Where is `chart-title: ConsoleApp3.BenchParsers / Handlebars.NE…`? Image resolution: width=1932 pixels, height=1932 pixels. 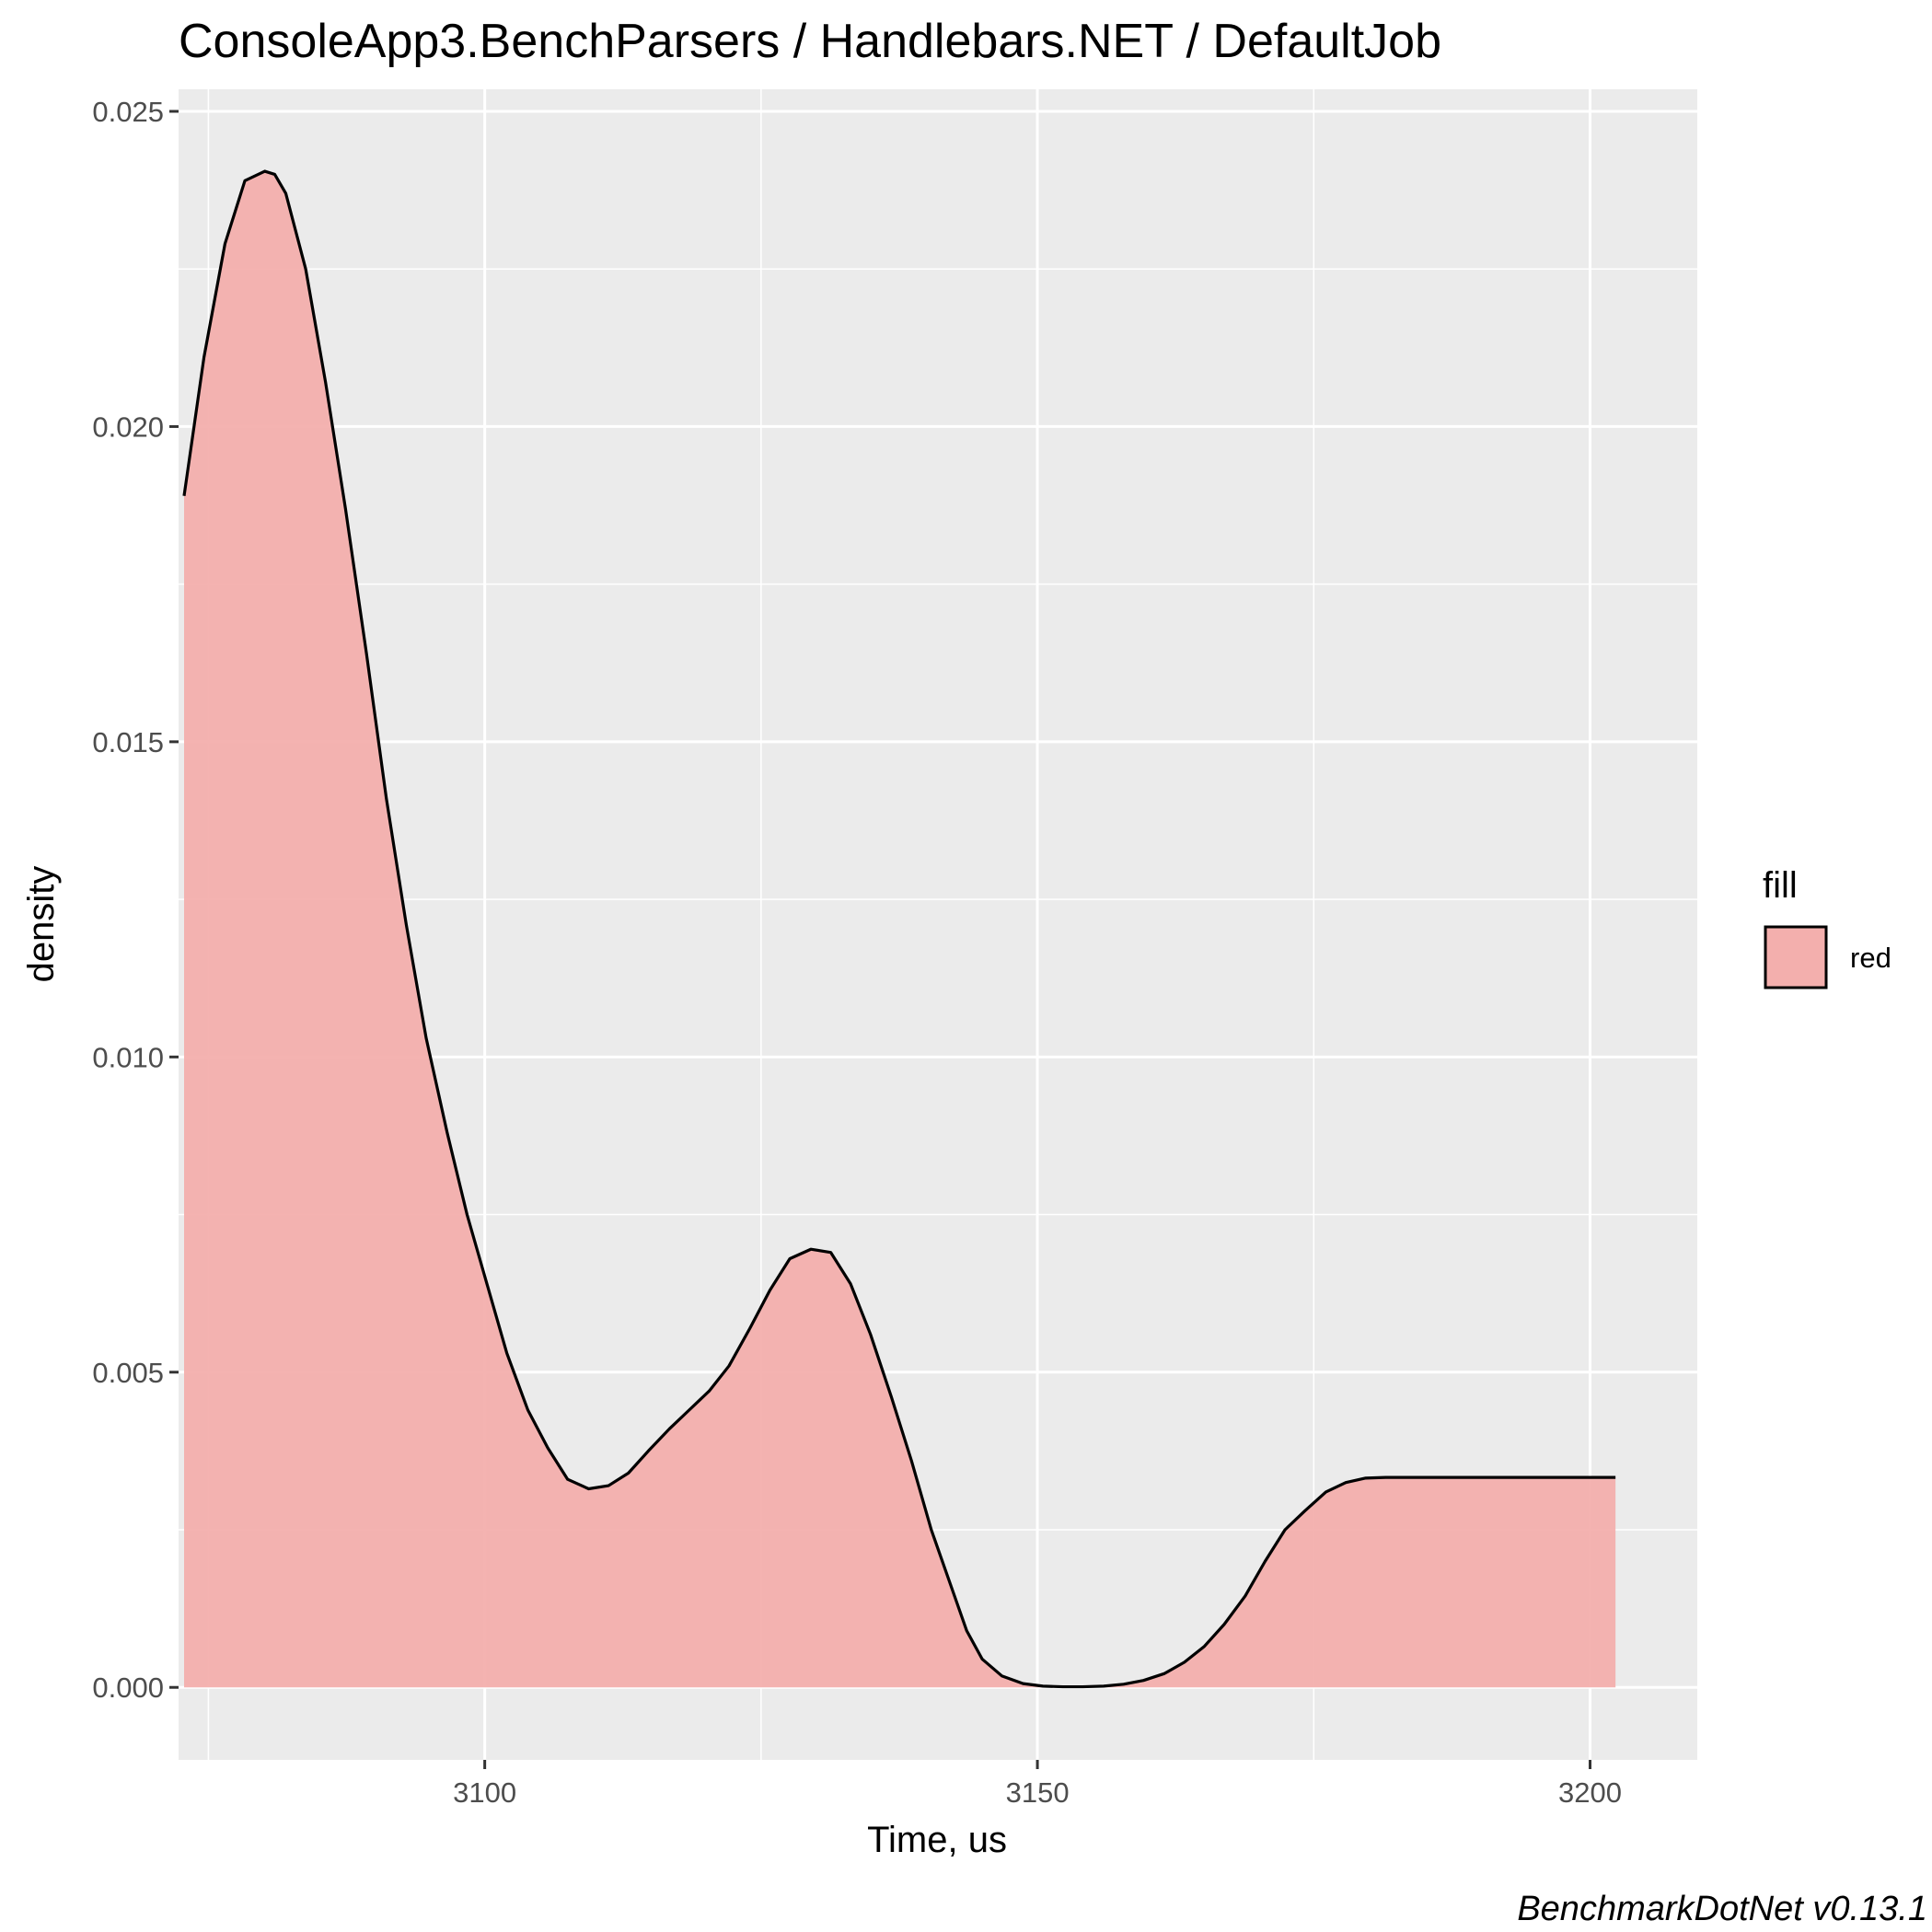
chart-title: ConsoleApp3.BenchParsers / Handlebars.NE… is located at coordinates (810, 42).